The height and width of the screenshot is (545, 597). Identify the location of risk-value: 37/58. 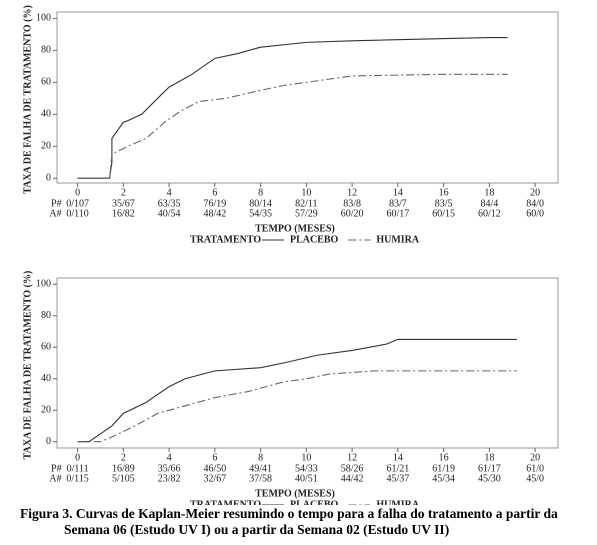
(260, 478).